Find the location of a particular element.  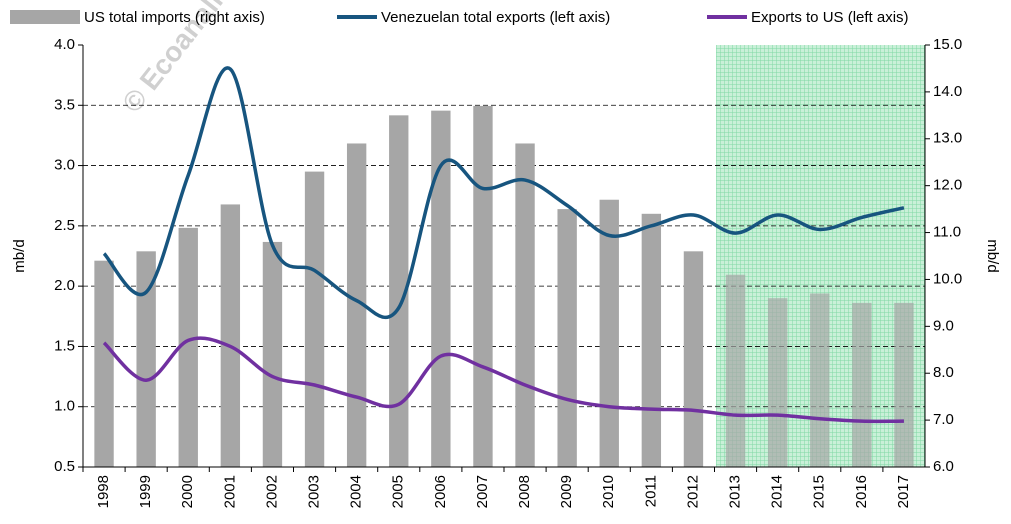

legend-label: Venezuelan total exports (left axis) is located at coordinates (495, 17).